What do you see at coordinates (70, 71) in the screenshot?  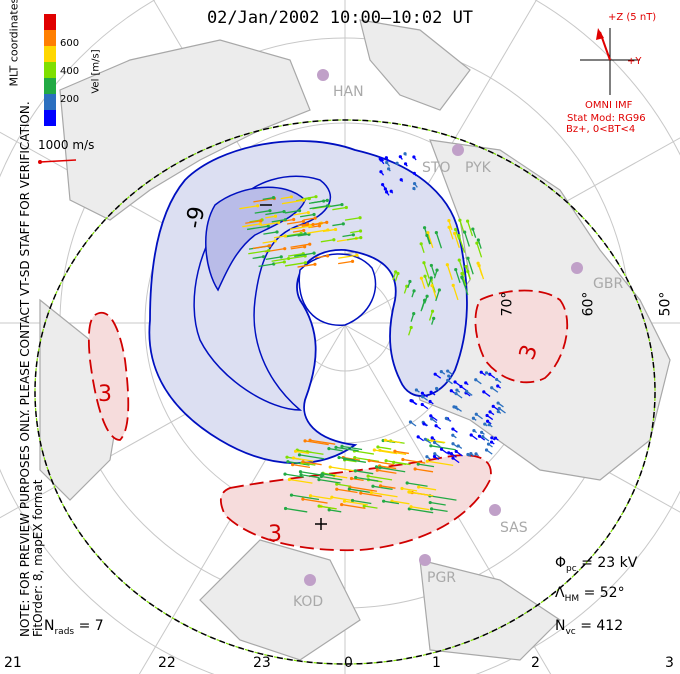 I see `colorbar-tick: 400` at bounding box center [70, 71].